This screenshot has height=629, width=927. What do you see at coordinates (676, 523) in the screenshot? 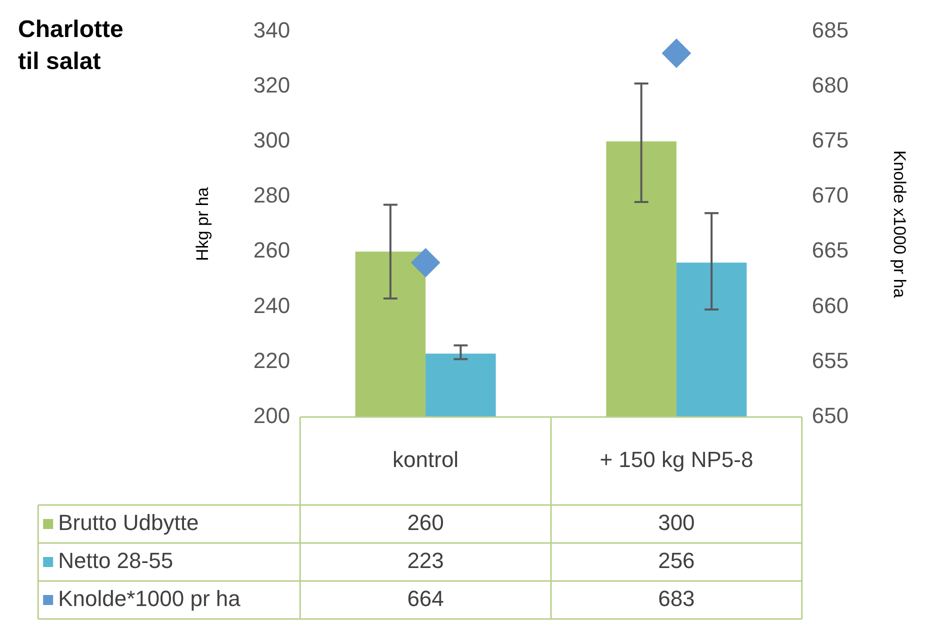
I see `data-label: 300` at bounding box center [676, 523].